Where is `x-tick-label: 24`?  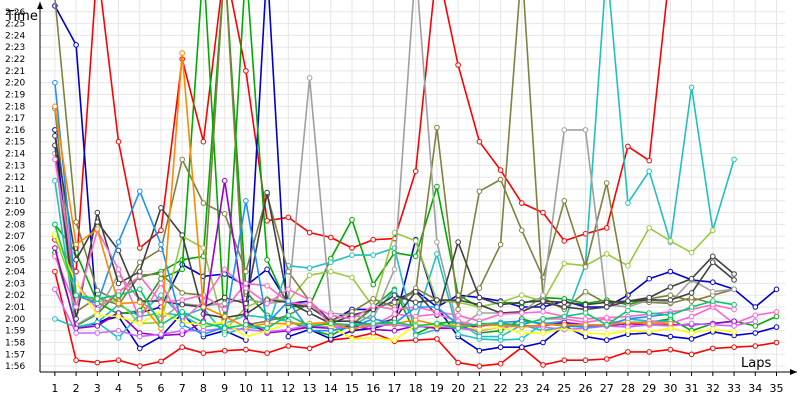
x-tick-label: 24 is located at coordinates (543, 388).